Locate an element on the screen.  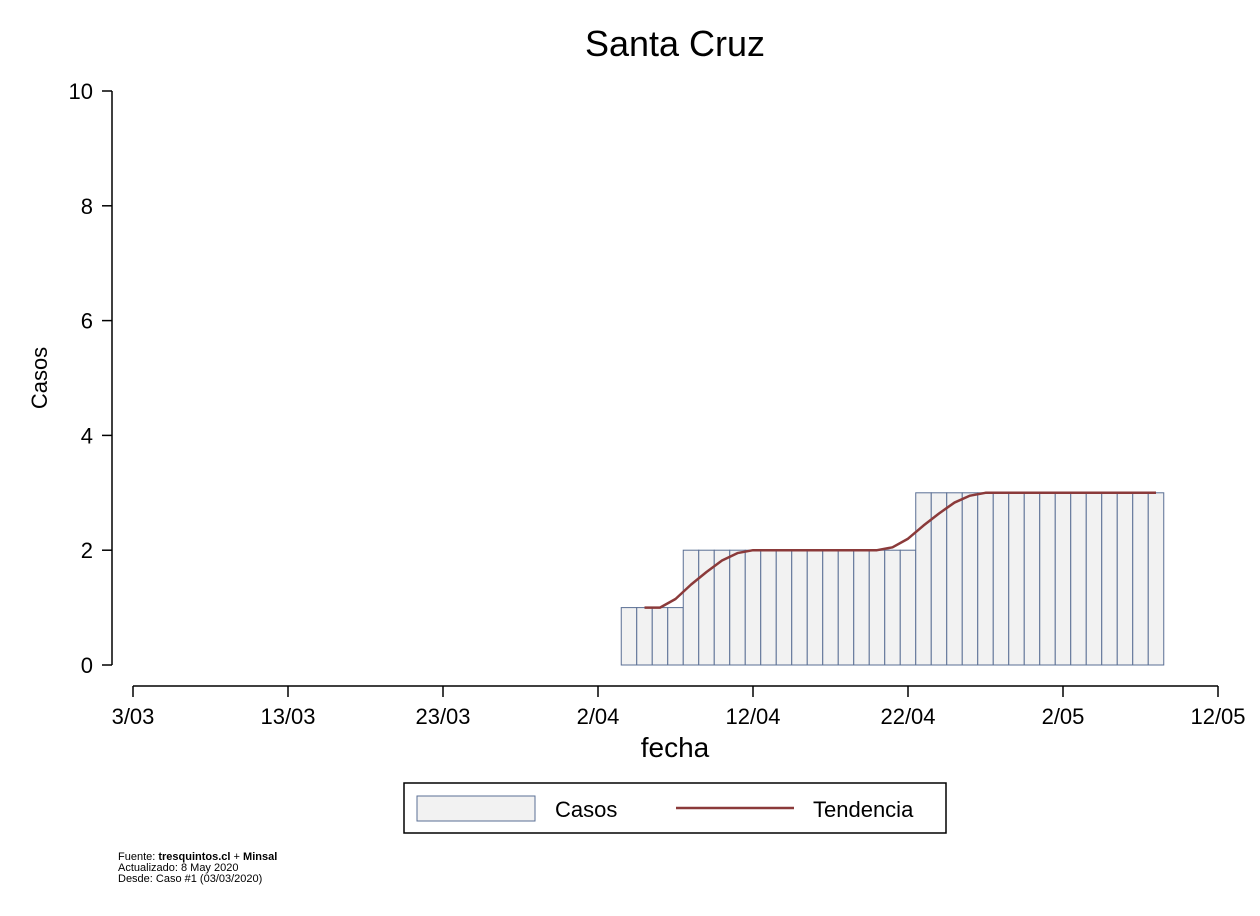
updated-line: Actualizado: 8 May 2020 is located at coordinates (178, 868).